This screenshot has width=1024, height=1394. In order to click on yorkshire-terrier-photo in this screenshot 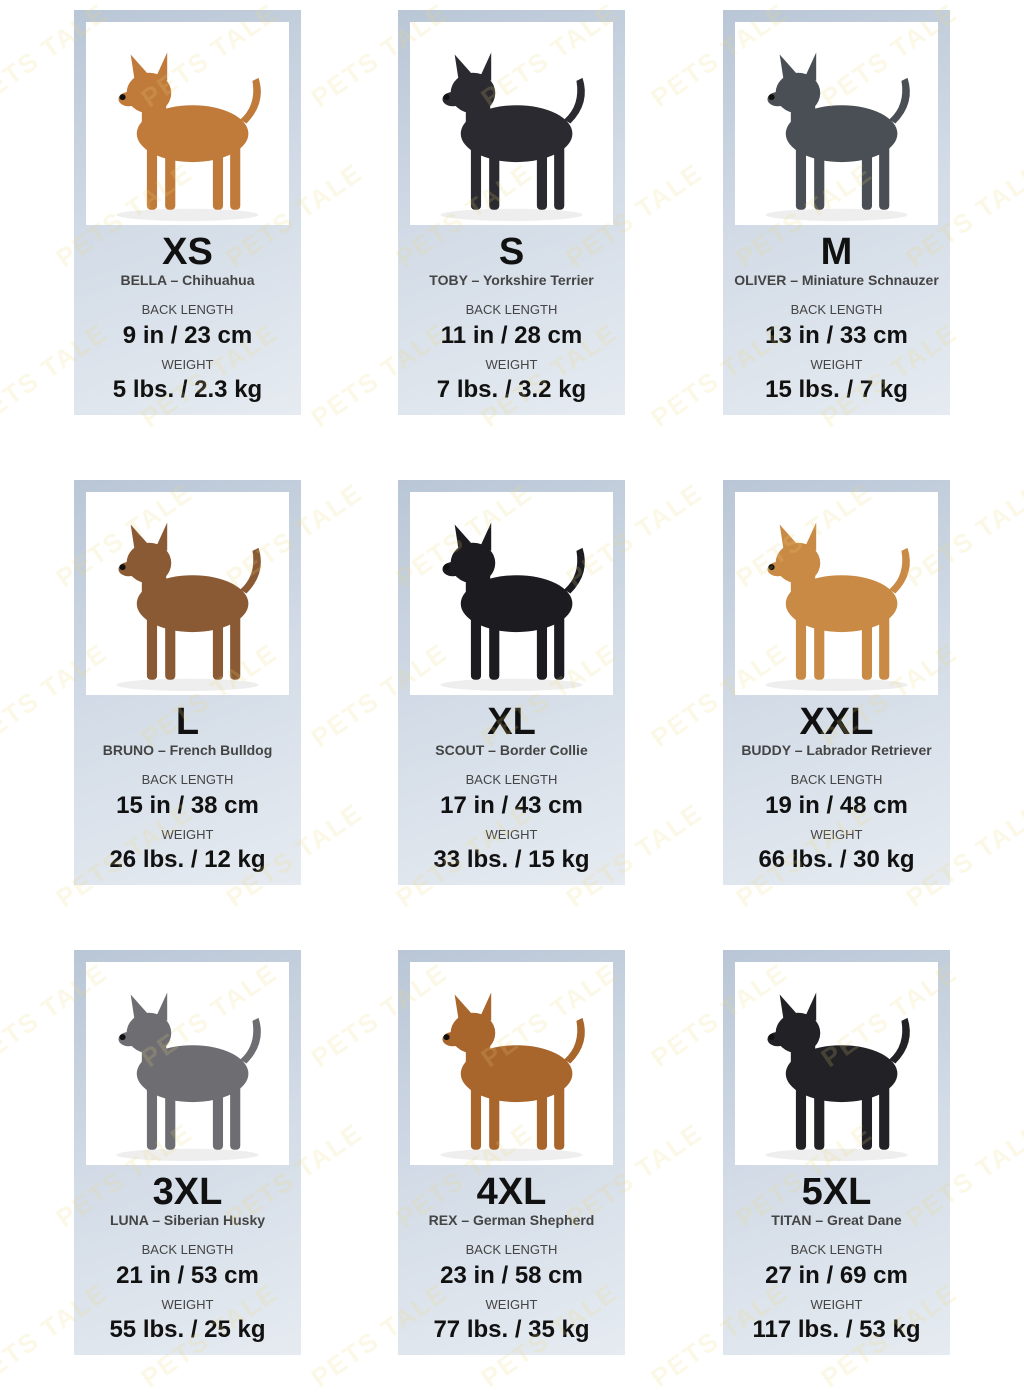, I will do `click(511, 123)`.